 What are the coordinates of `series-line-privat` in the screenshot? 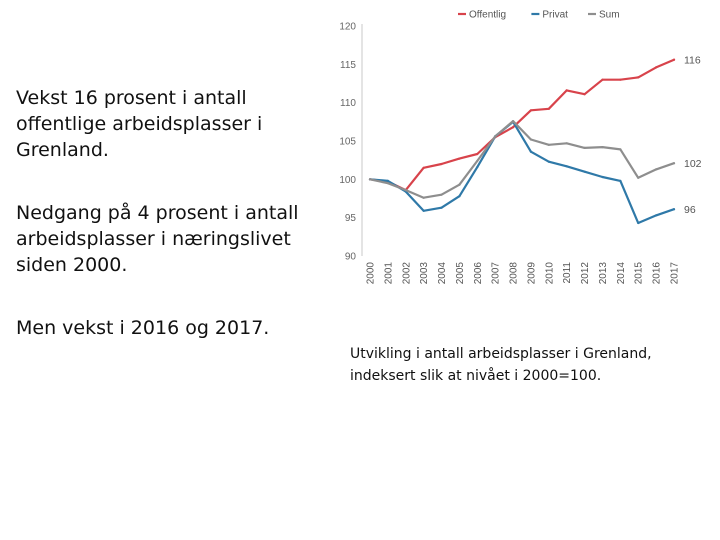 It's located at (522, 172).